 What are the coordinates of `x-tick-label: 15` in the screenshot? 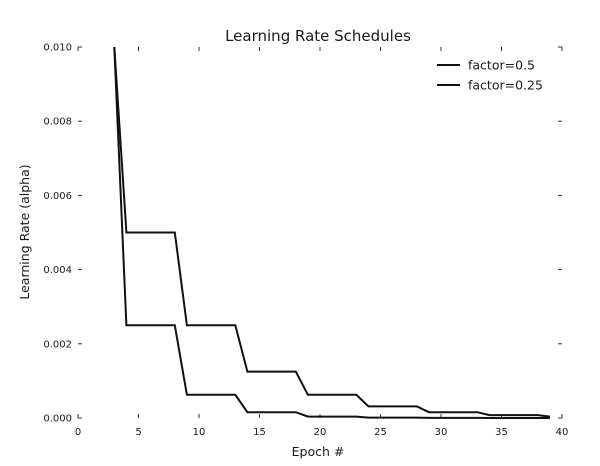 It's located at (259, 432).